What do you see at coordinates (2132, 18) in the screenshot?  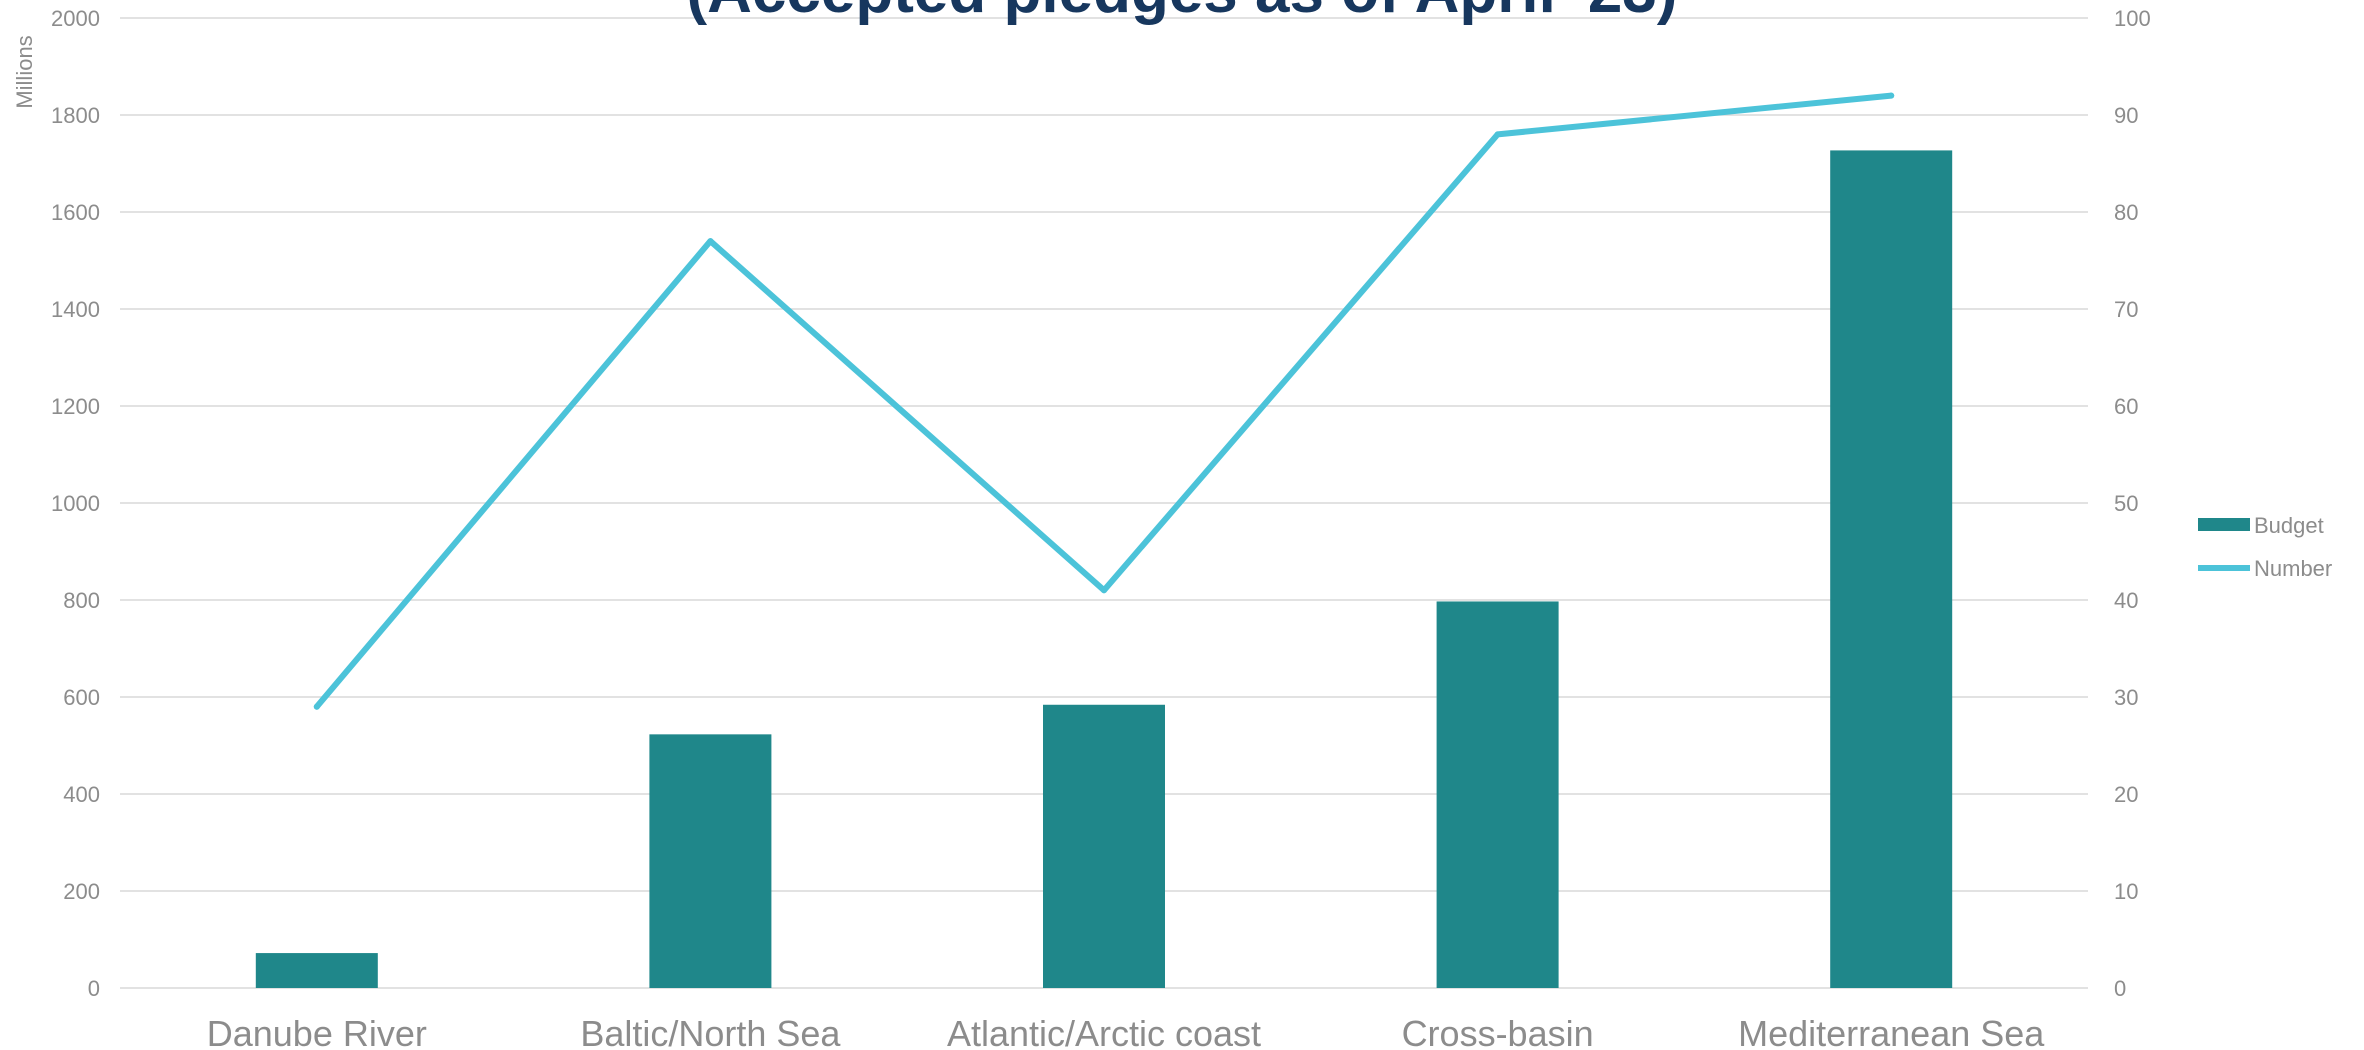 I see `right-tick-label: 100` at bounding box center [2132, 18].